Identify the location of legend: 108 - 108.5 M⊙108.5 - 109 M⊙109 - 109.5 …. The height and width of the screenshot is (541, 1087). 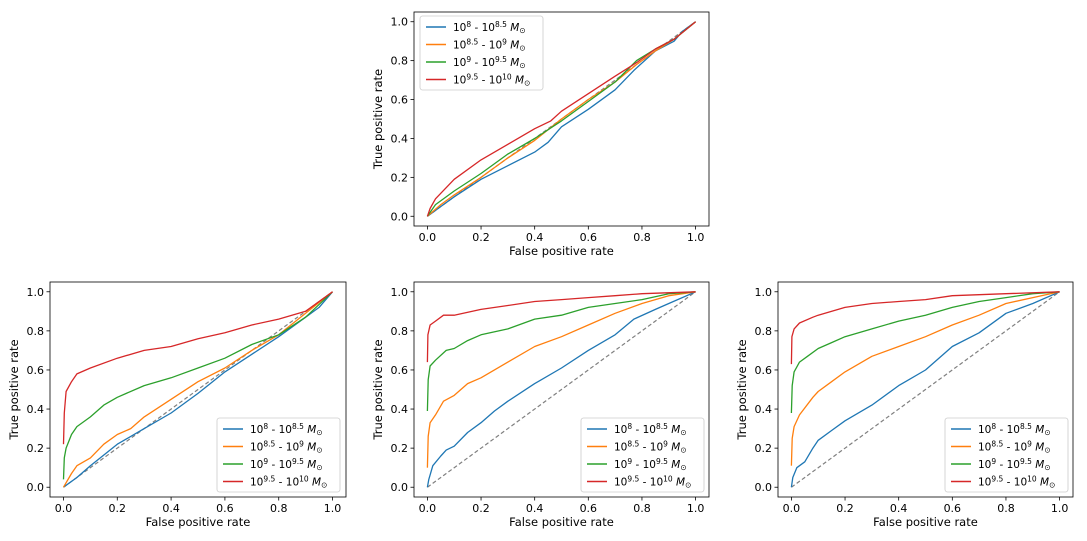
(642, 455).